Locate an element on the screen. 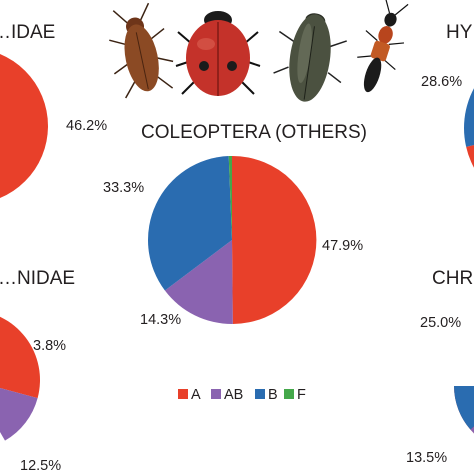  pie-bottom-right-label-ab: 13.5% is located at coordinates (426, 458).